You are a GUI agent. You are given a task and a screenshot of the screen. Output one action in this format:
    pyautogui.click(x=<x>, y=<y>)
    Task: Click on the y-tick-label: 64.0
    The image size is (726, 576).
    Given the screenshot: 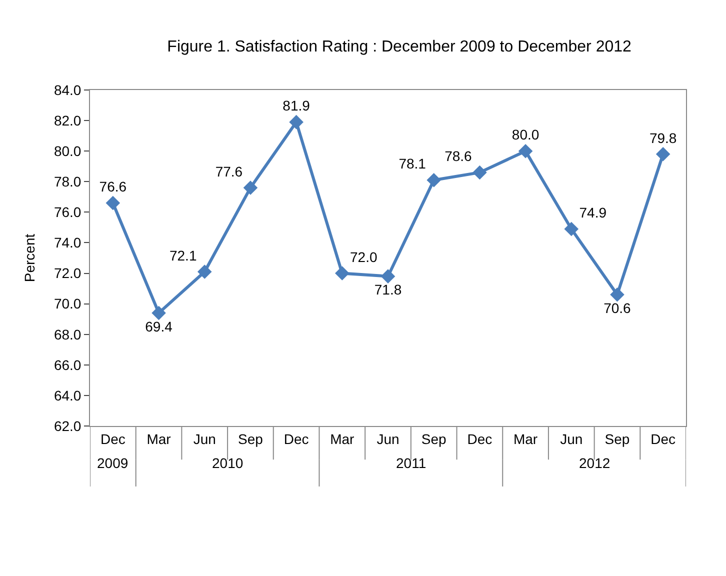 What is the action you would take?
    pyautogui.click(x=68, y=395)
    